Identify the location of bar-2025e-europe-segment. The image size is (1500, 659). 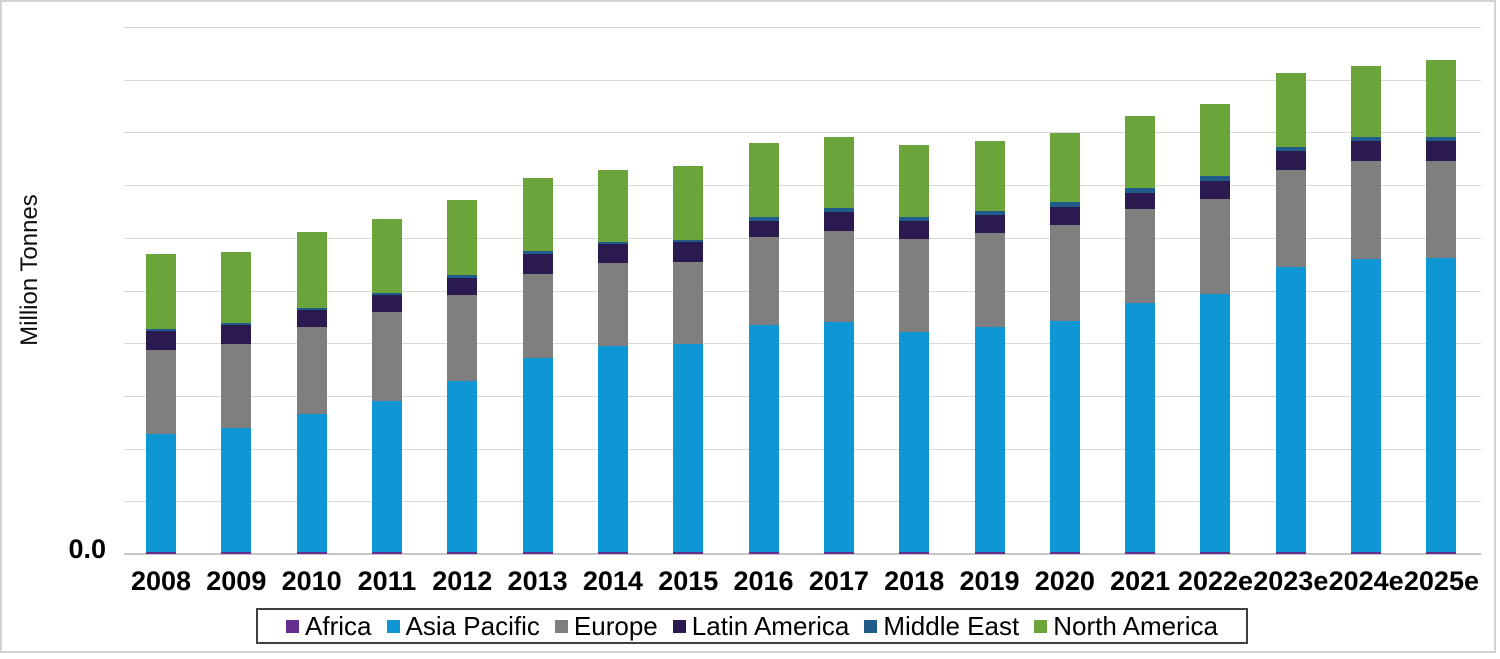
(1441, 209).